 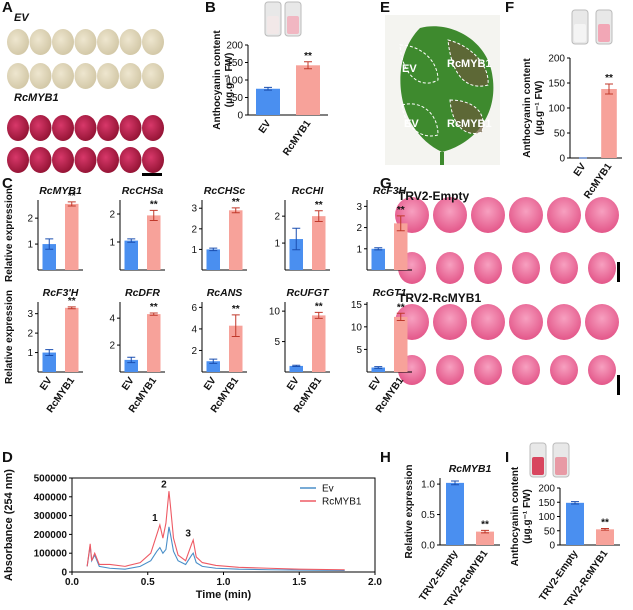 I want to click on panel-letter: A, so click(x=7, y=8).